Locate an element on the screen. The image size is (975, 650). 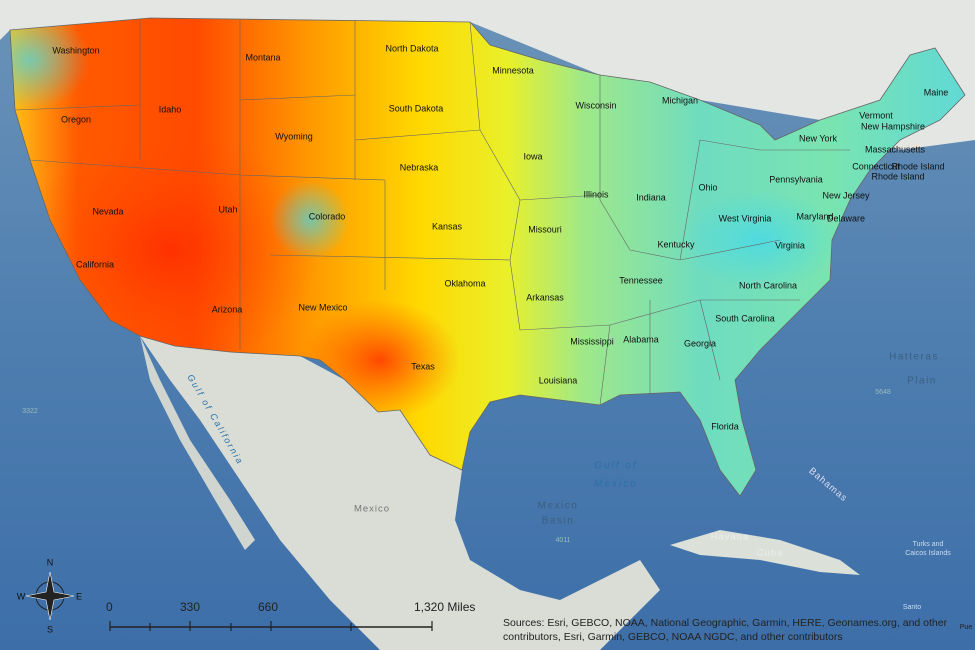
state-label: Maryland is located at coordinates (814, 216).